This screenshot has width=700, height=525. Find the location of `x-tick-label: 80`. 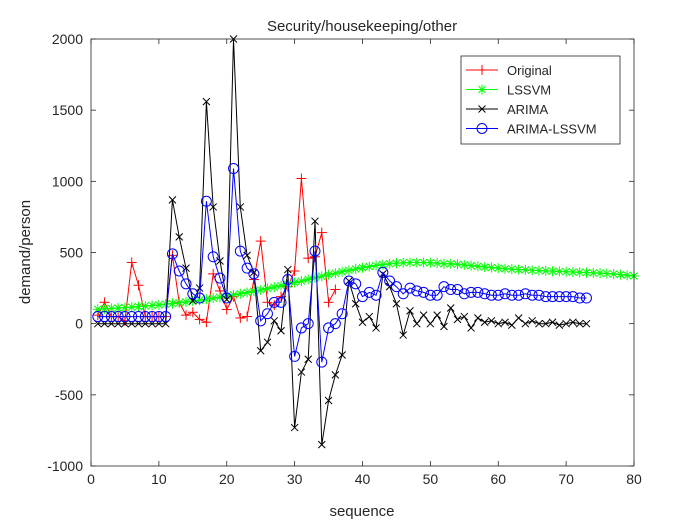

x-tick-label: 80 is located at coordinates (634, 479).